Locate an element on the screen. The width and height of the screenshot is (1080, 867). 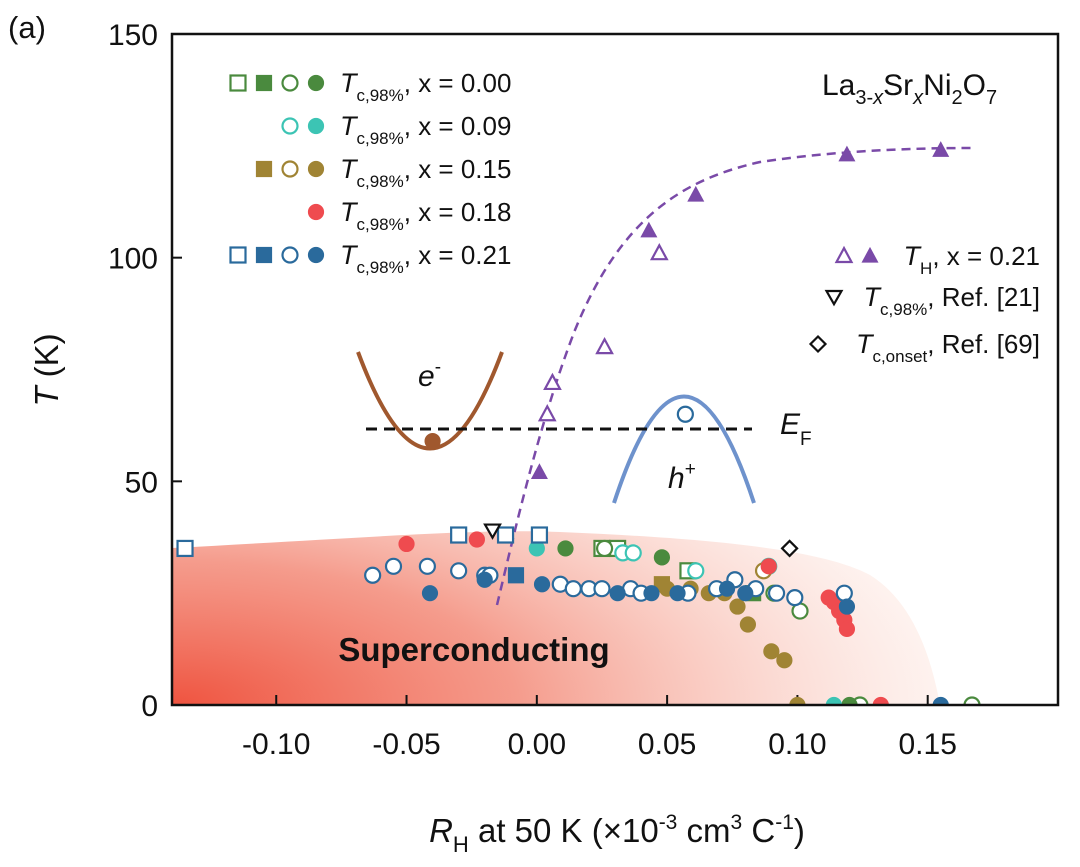
y-axis-label: T (K) is located at coordinates (46, 369).